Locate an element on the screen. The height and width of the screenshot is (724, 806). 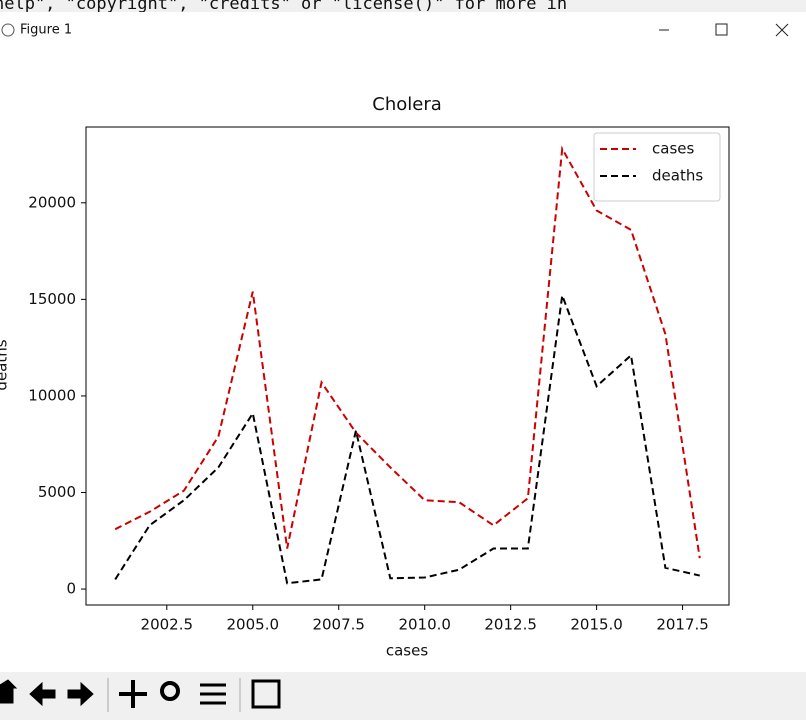
legend-label: cases is located at coordinates (673, 149).